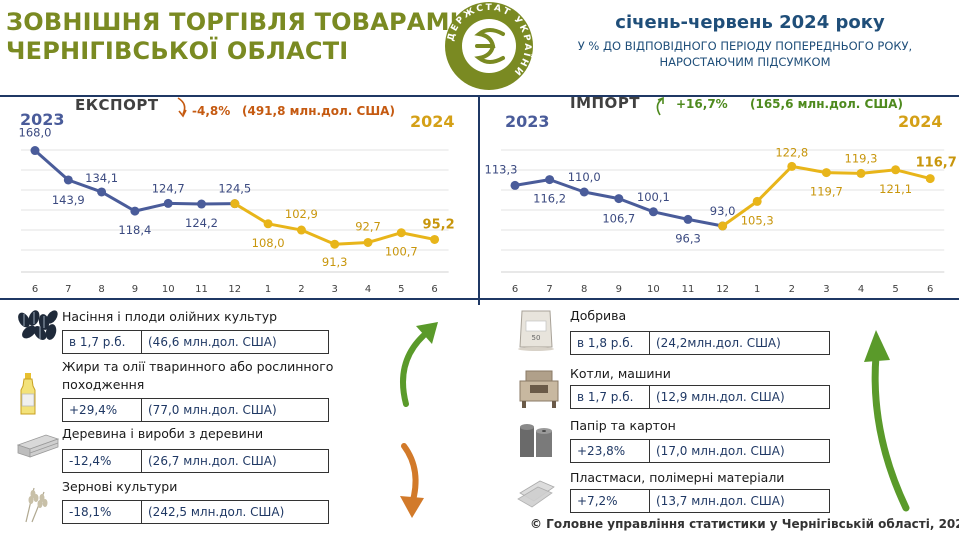 This screenshot has width=959, height=539. Describe the element at coordinates (539, 390) in the screenshot. I see `machine-icon` at that location.